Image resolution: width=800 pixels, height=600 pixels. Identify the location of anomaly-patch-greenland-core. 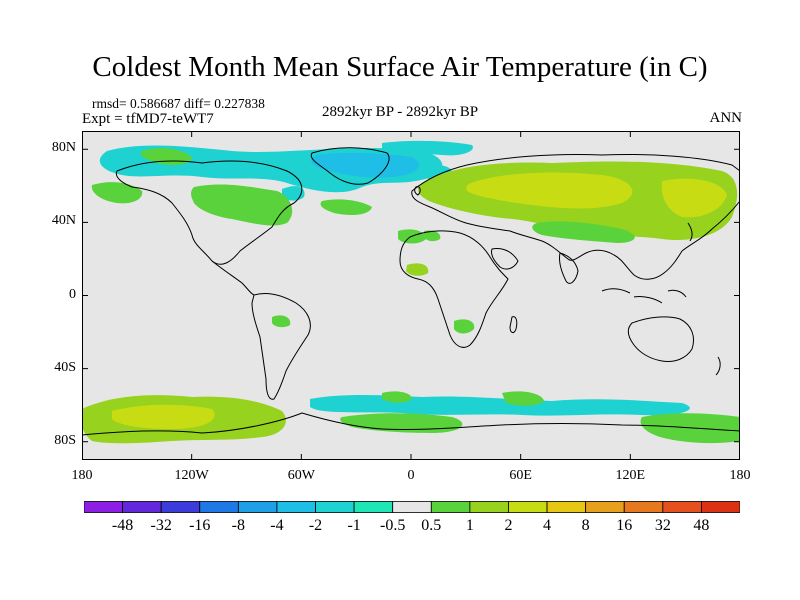
(365, 165).